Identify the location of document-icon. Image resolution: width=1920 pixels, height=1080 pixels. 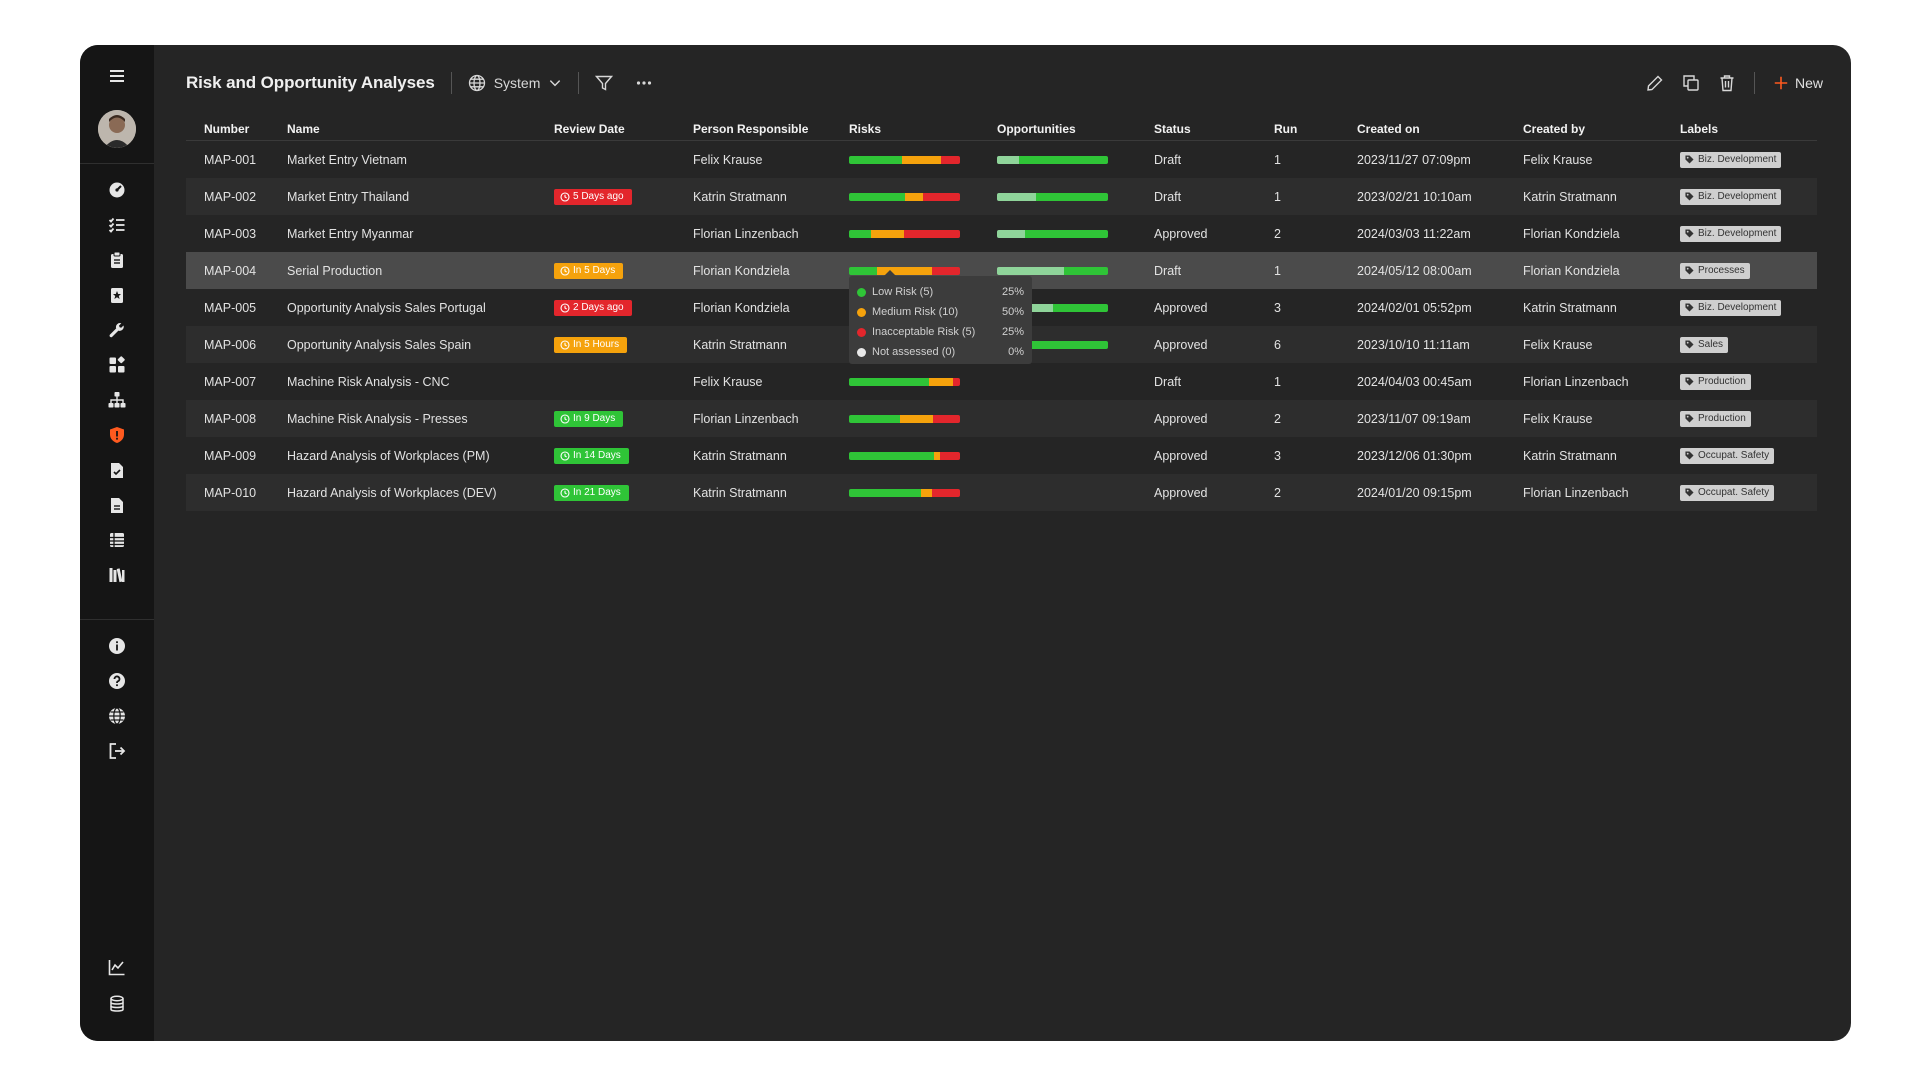
(117, 505).